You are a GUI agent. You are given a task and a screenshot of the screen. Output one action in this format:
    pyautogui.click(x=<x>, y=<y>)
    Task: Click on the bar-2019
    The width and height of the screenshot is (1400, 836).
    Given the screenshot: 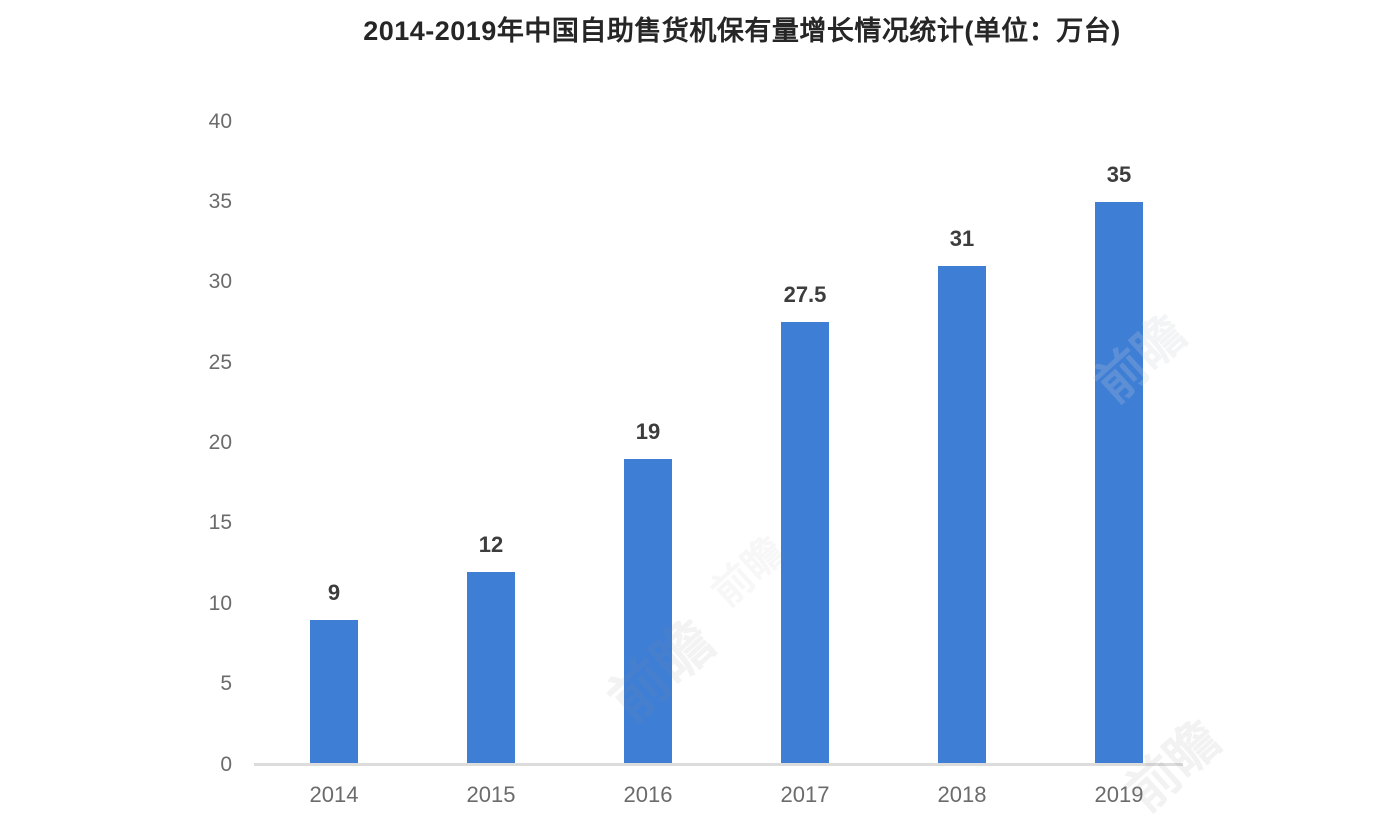 What is the action you would take?
    pyautogui.click(x=1119, y=483)
    